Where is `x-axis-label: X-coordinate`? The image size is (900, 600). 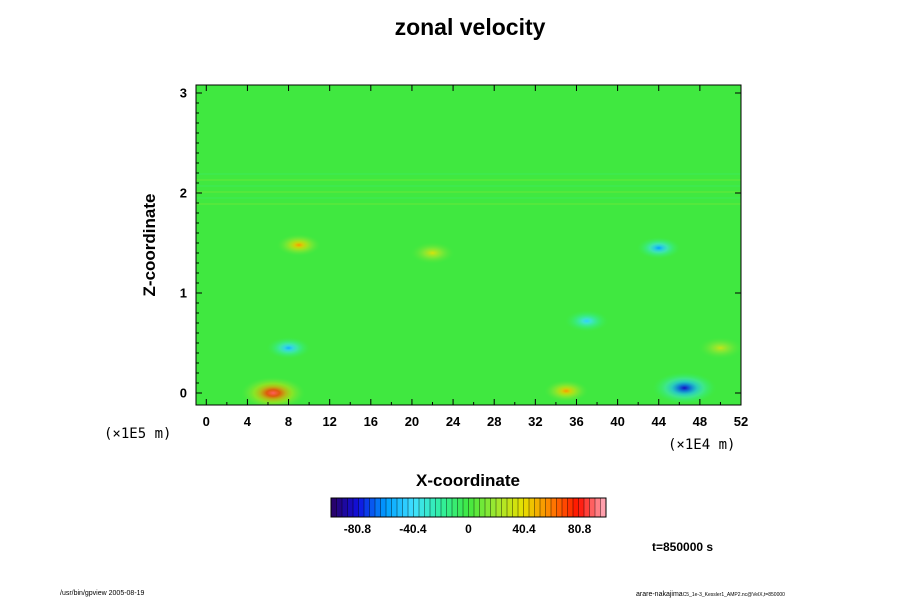 x-axis-label: X-coordinate is located at coordinates (468, 480).